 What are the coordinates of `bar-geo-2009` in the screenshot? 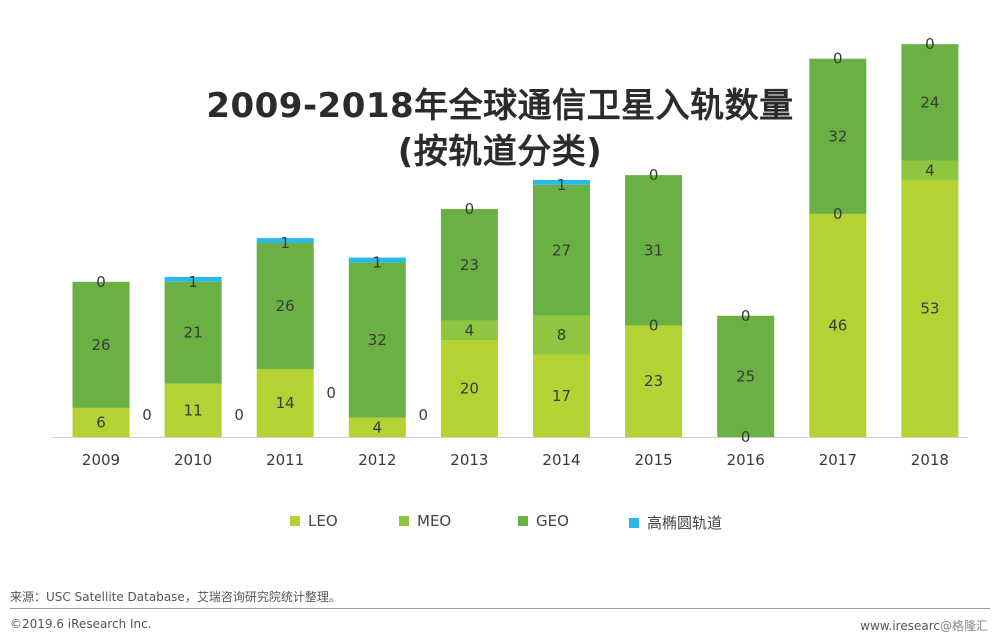 It's located at (101, 344).